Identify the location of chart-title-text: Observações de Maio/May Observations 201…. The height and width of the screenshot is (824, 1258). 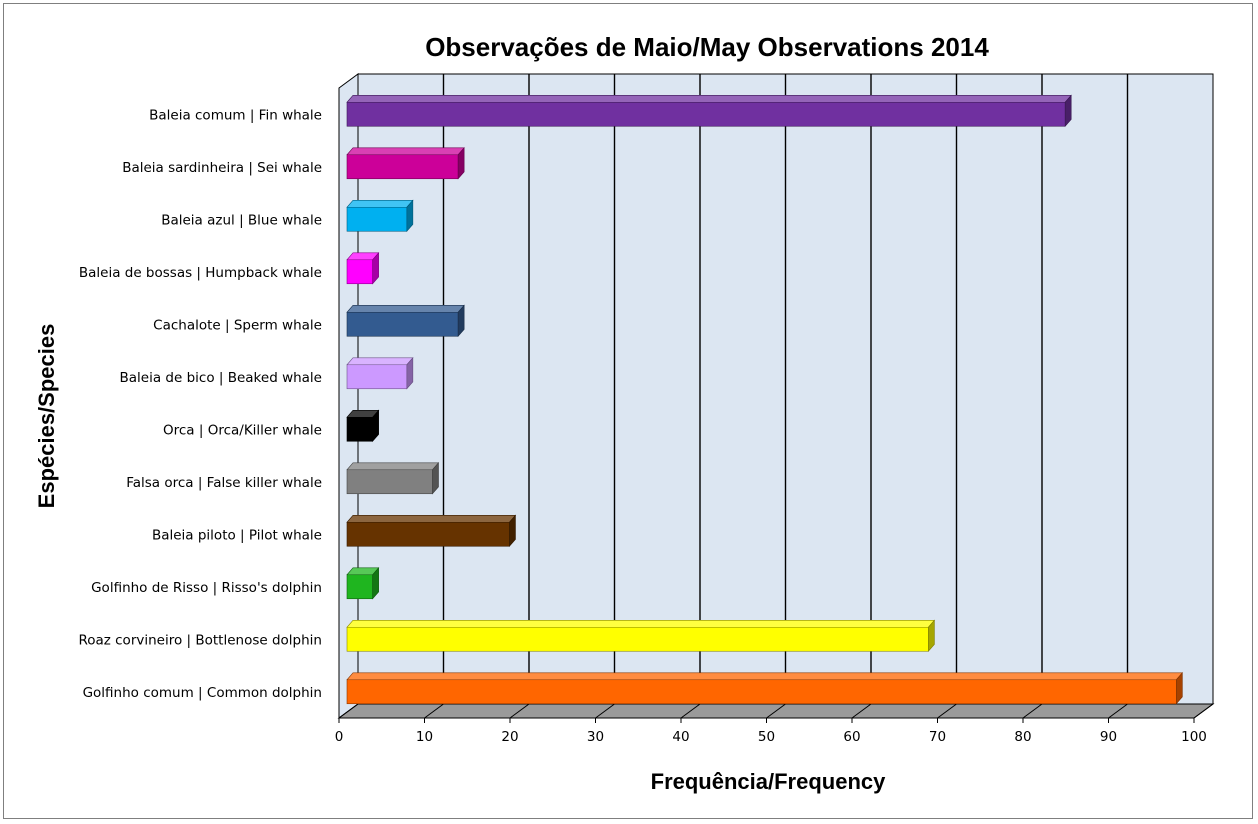
(707, 47).